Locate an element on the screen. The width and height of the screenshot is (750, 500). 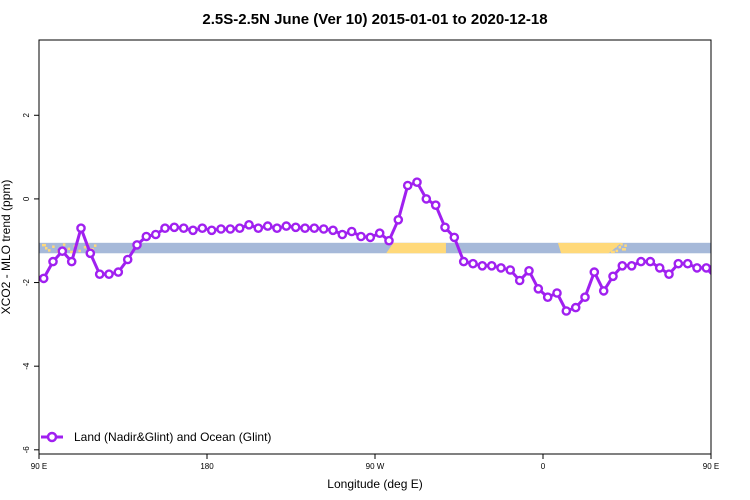
x-axis: 90 E 180 90 W 0 90 E is located at coordinates (375, 462).